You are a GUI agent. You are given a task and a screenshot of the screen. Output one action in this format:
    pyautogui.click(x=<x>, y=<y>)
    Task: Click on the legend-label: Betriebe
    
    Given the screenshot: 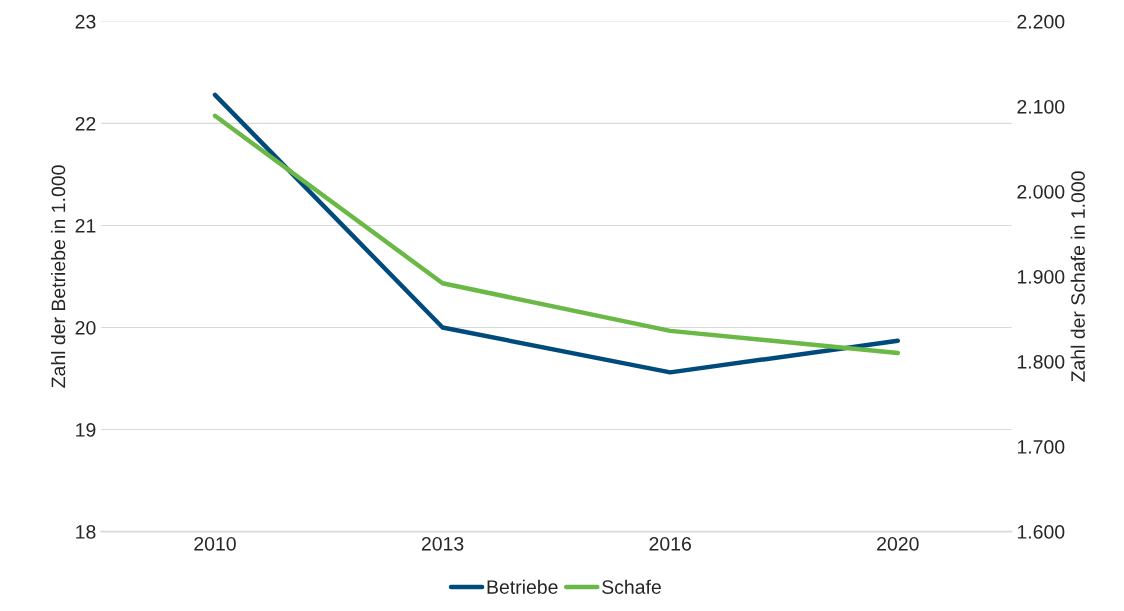 What is the action you would take?
    pyautogui.click(x=522, y=586)
    